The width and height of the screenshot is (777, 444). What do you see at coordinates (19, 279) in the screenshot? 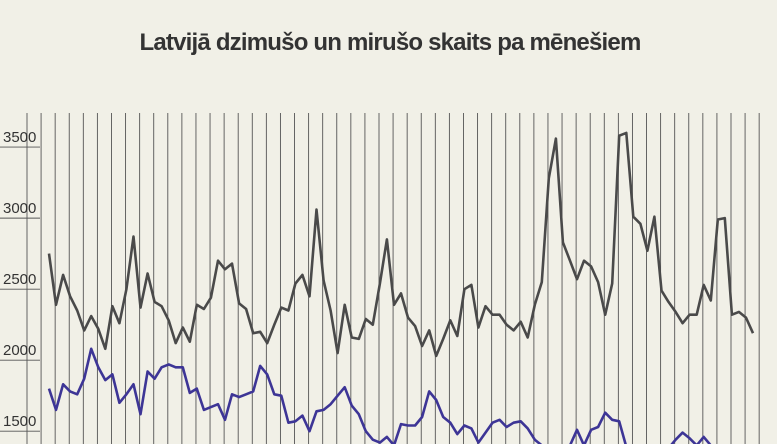
I see `y-tick-label: 2500` at bounding box center [19, 279].